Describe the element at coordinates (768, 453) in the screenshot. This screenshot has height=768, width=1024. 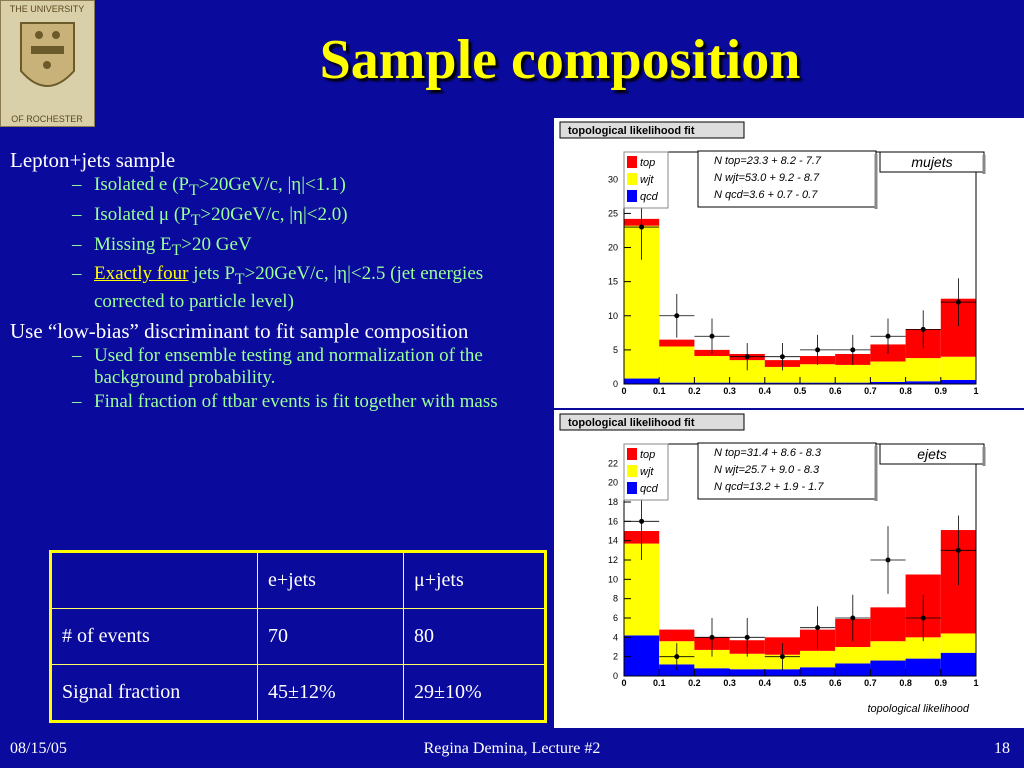
I see `fit-result: N top=31.4 + 8.6 - 8.3` at that location.